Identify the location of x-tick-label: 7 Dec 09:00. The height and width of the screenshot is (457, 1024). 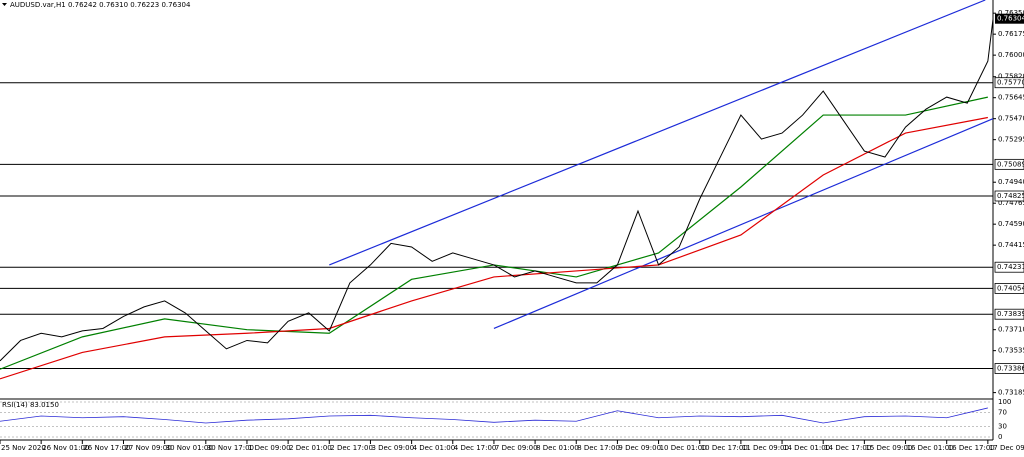
(516, 448).